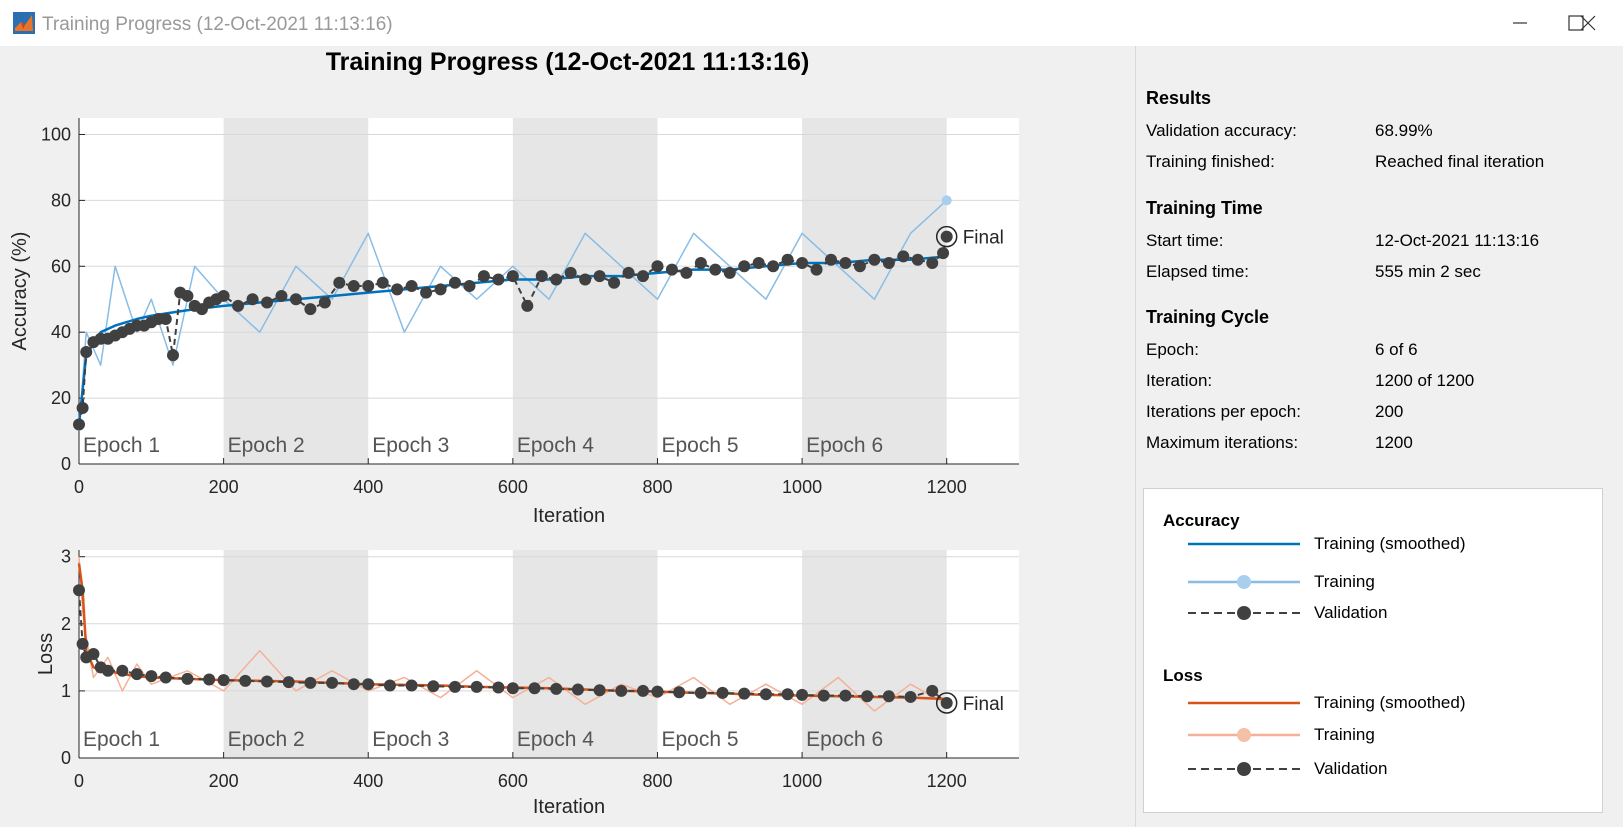 The height and width of the screenshot is (827, 1623). What do you see at coordinates (513, 781) in the screenshot?
I see `loss-x-tick-label: 600` at bounding box center [513, 781].